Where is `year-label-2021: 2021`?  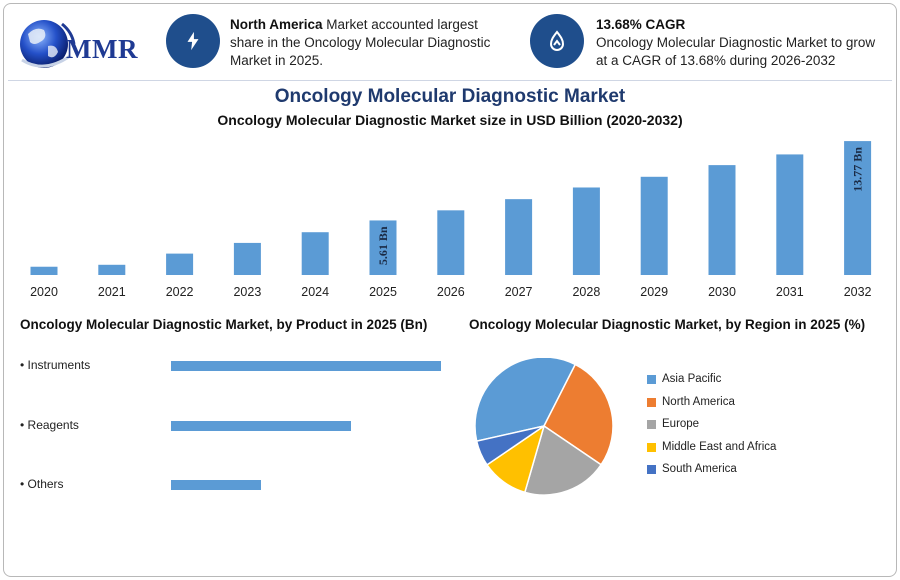 year-label-2021: 2021 is located at coordinates (112, 292).